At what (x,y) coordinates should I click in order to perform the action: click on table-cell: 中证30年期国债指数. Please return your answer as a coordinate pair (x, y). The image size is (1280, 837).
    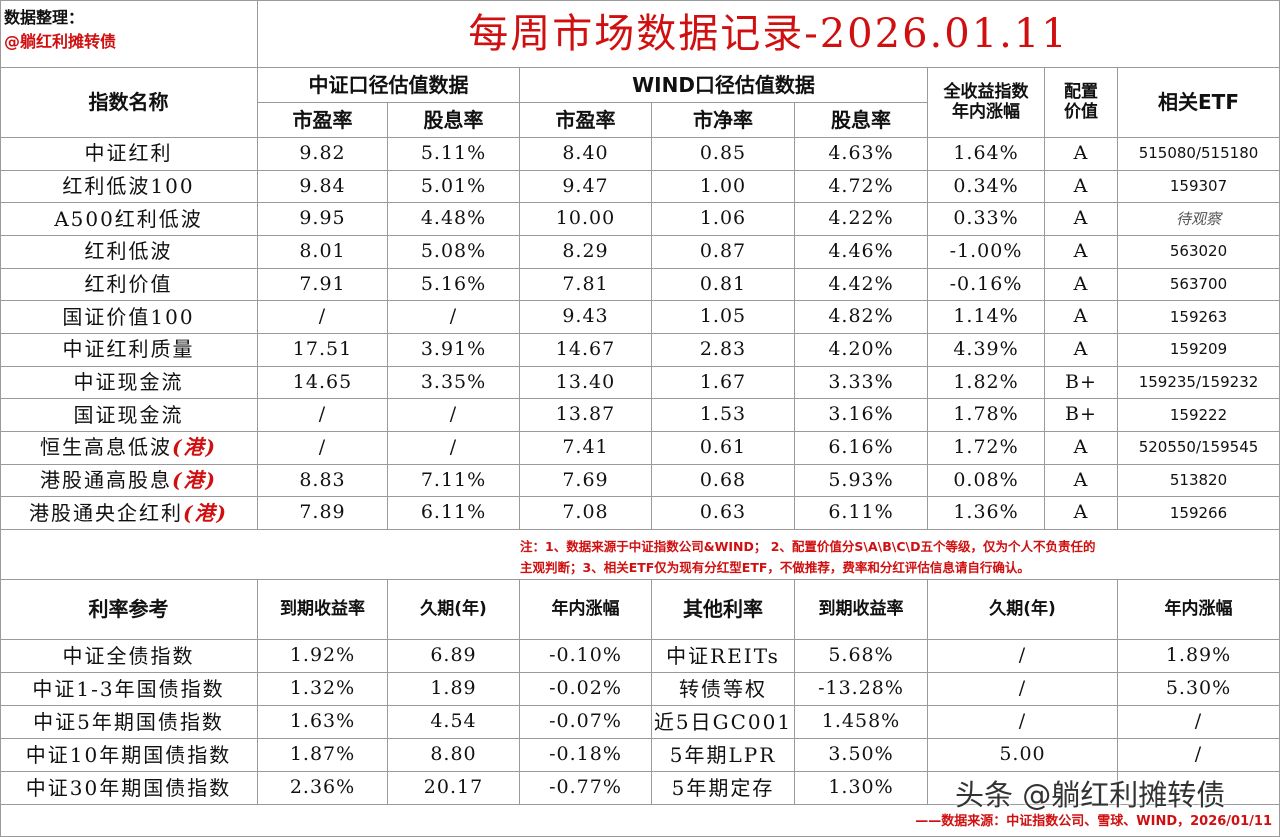
    Looking at the image, I should click on (129, 788).